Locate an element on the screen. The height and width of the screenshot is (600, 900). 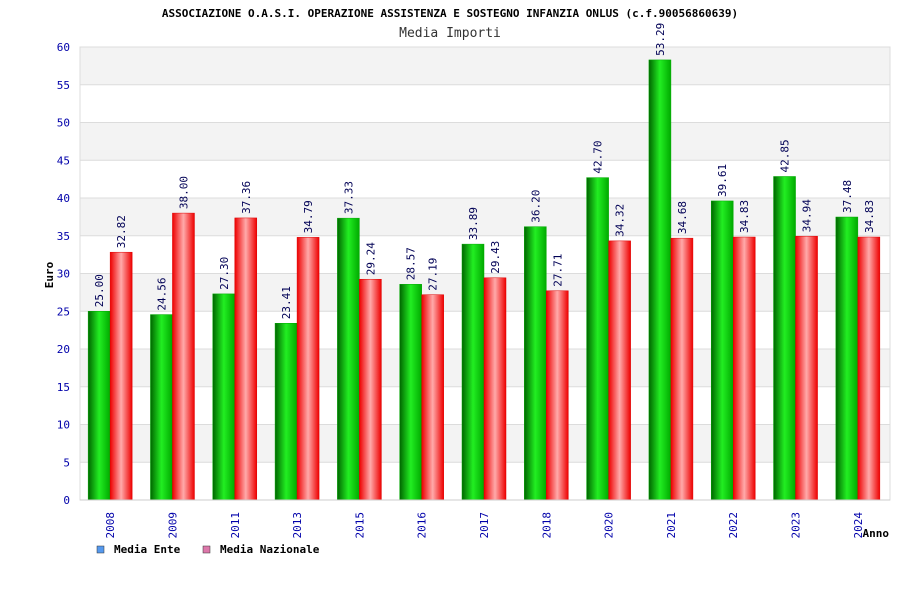
legend: Media Ente Media Nazionale is located at coordinates (208, 549).